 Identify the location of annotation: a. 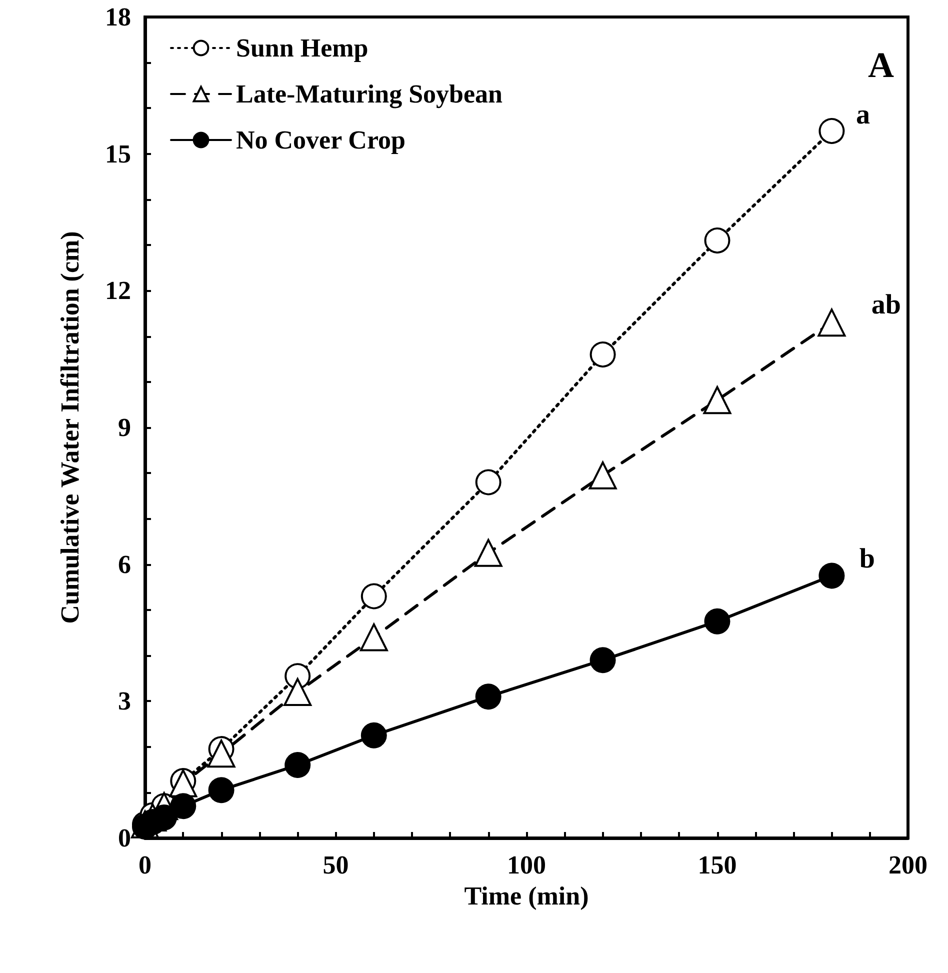
(863, 115).